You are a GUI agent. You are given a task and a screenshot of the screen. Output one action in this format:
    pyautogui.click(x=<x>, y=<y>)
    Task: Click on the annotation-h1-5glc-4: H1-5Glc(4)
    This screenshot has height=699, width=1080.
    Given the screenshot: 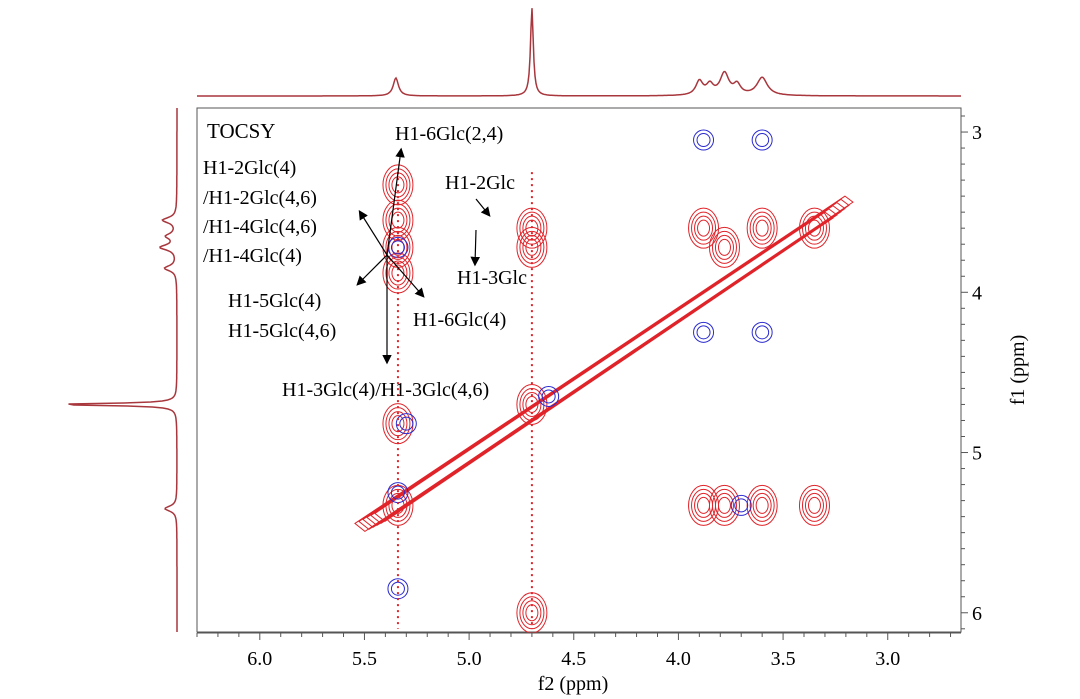 What is the action you would take?
    pyautogui.click(x=274, y=301)
    